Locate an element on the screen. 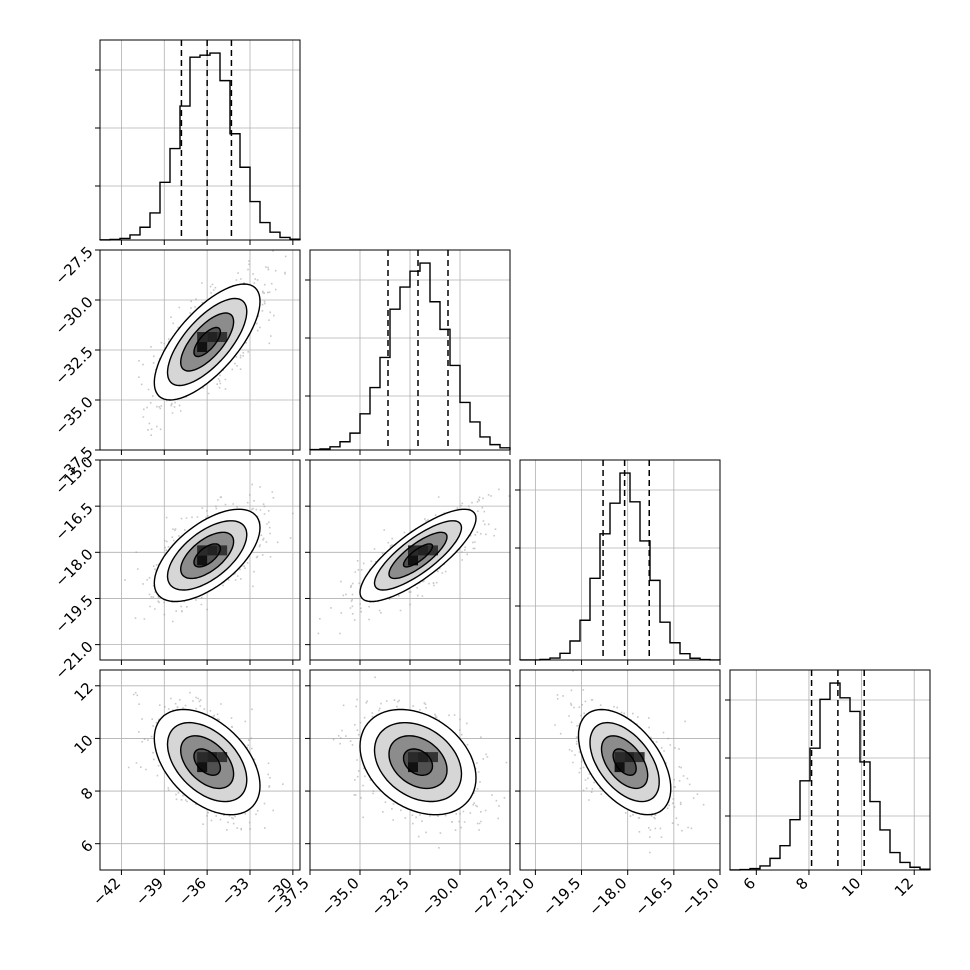 The width and height of the screenshot is (970, 970). x-tick-label: −39 is located at coordinates (149, 891).